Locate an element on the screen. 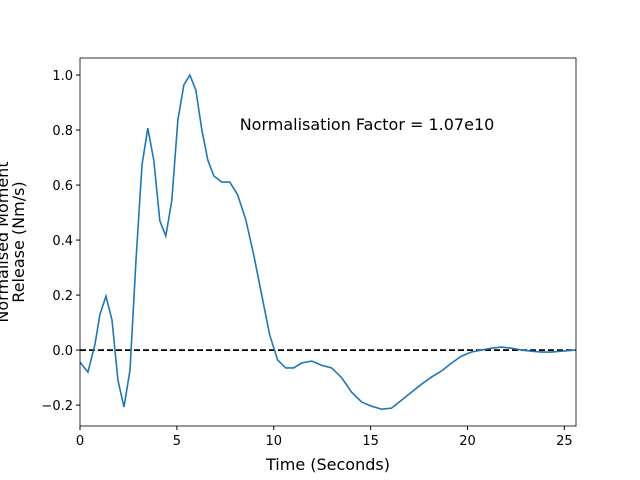 Image resolution: width=640 pixels, height=480 pixels. x-axis-label: Time (Seconds) is located at coordinates (327, 464).